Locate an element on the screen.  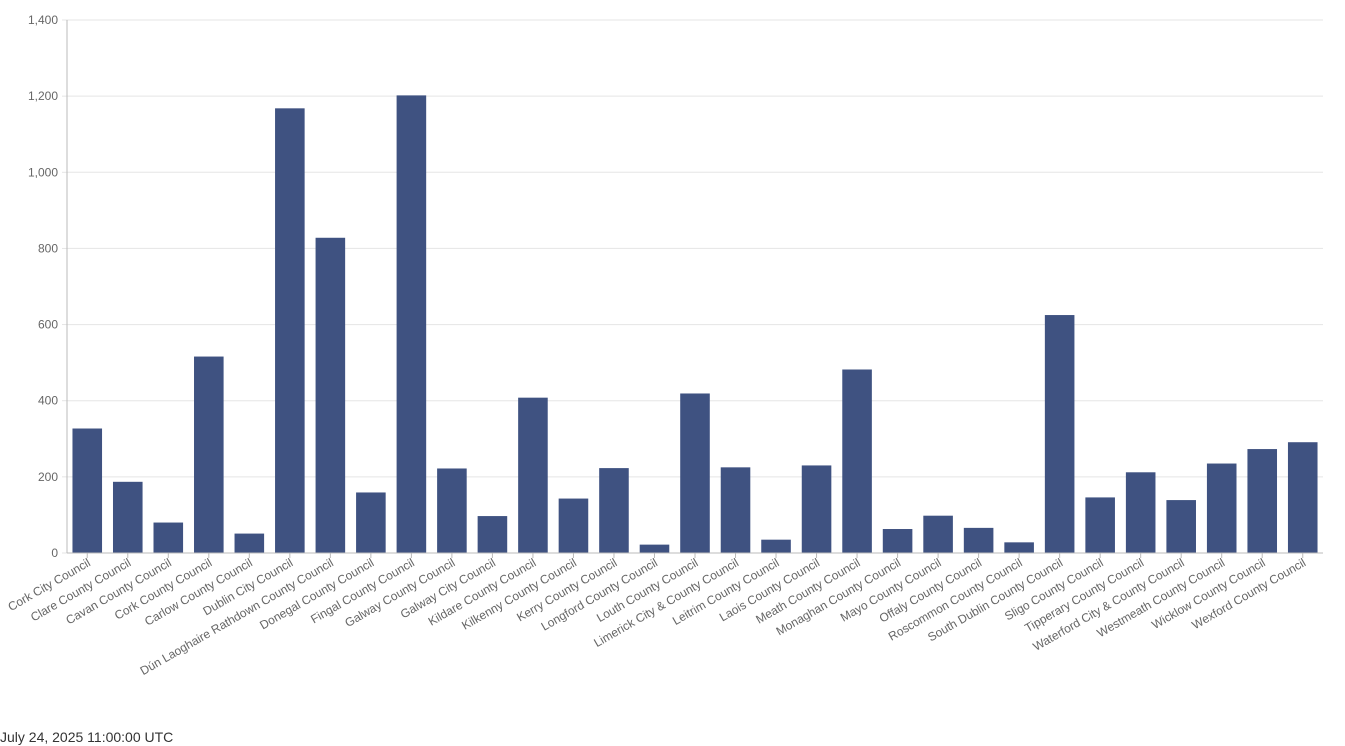
y-tick-label: 400 is located at coordinates (48, 401).